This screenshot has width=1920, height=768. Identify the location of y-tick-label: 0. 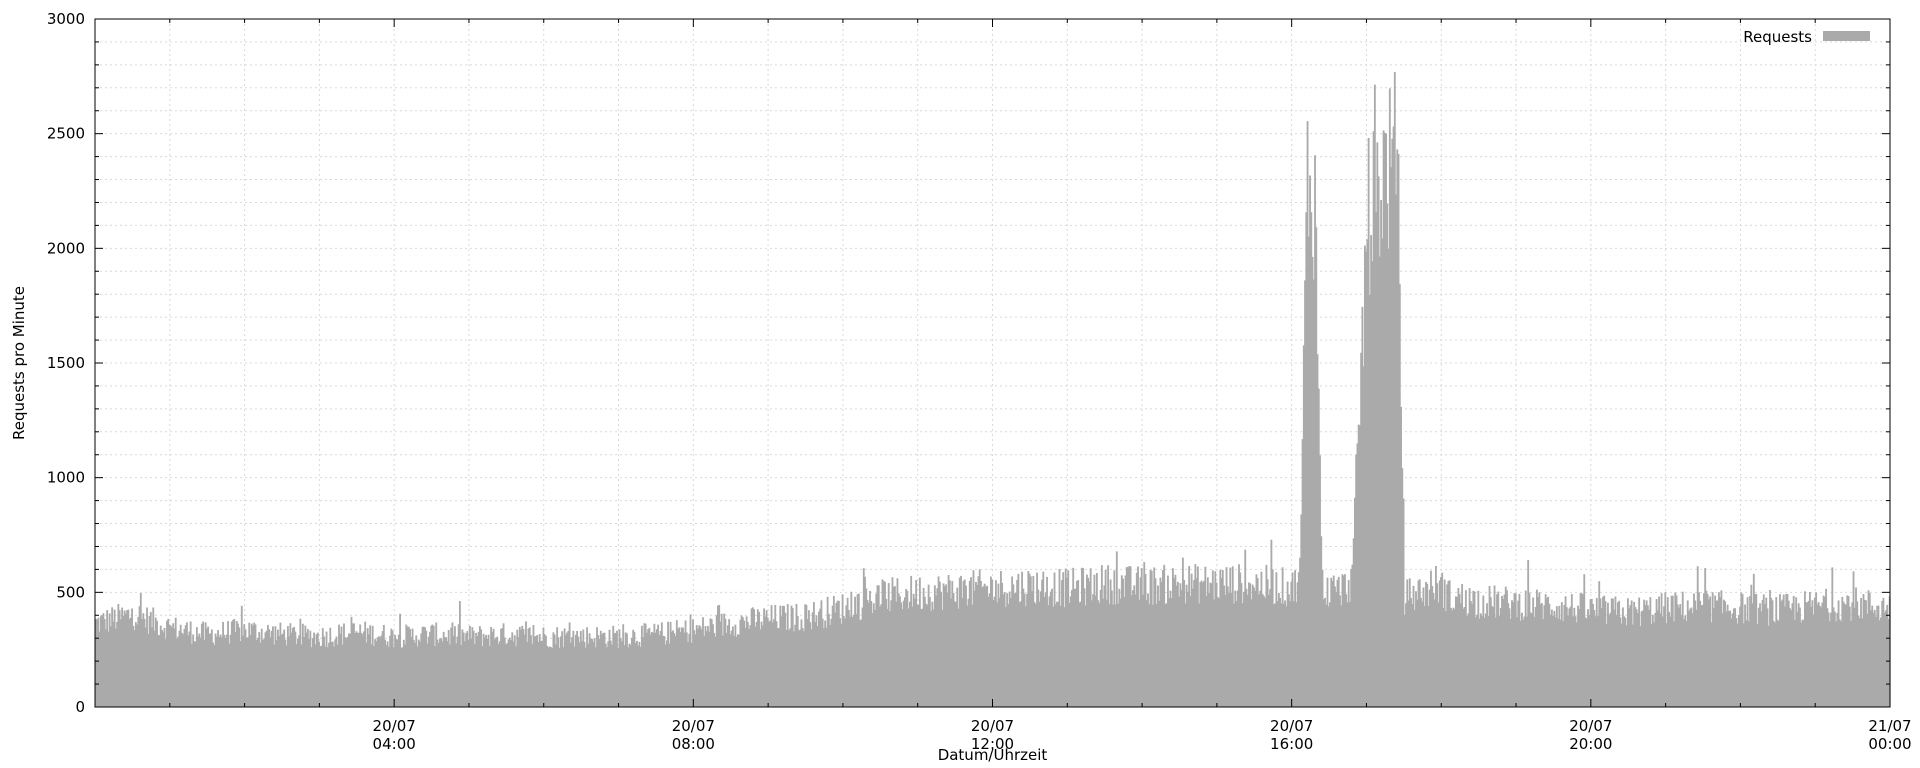
(80, 707).